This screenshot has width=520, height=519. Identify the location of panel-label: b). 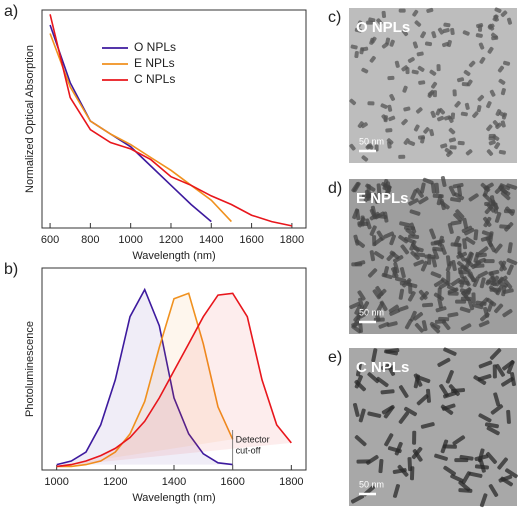
(11, 269).